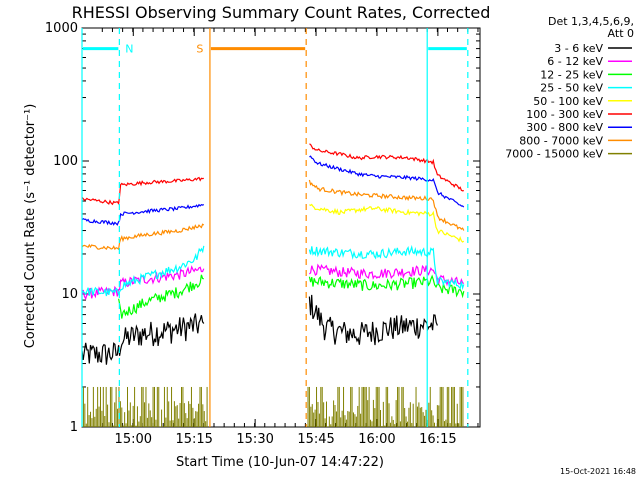 The image size is (640, 480). I want to click on series-50-100-kev, so click(387, 223).